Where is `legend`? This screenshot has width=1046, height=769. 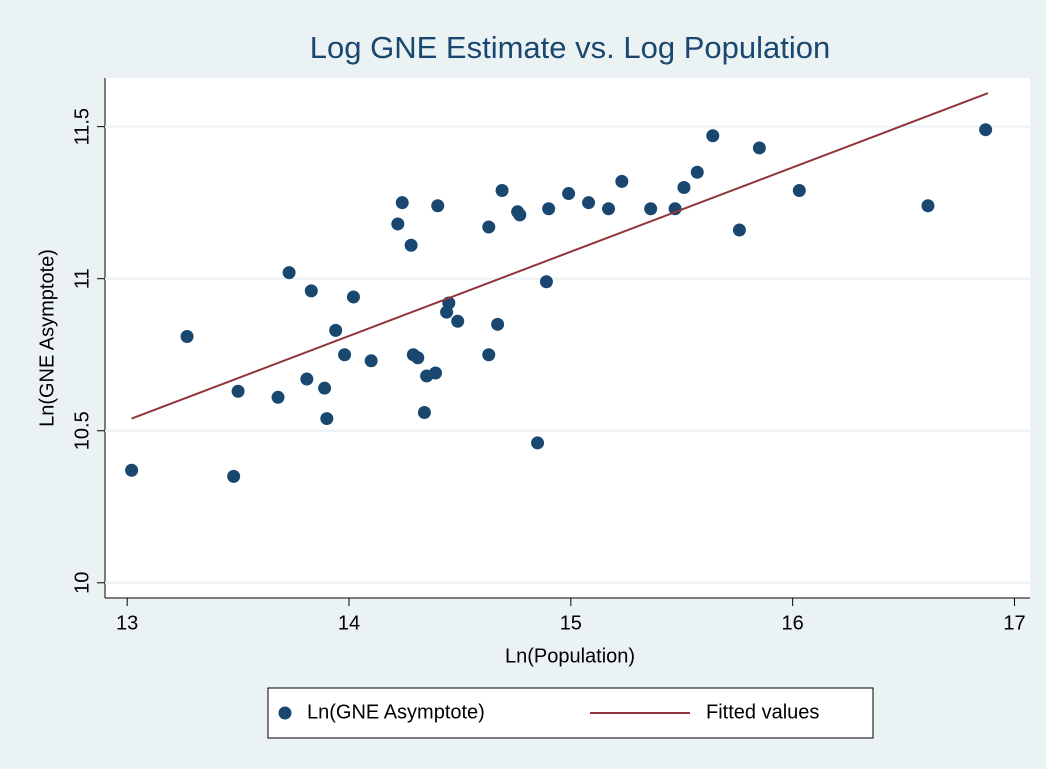
legend is located at coordinates (570, 713).